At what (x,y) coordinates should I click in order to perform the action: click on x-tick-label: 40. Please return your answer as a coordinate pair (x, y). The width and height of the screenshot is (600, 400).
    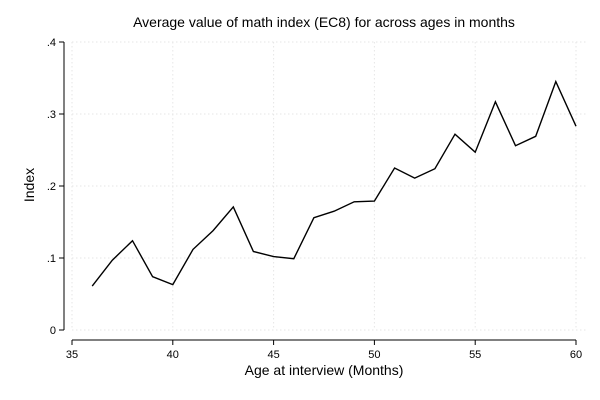
    Looking at the image, I should click on (173, 355).